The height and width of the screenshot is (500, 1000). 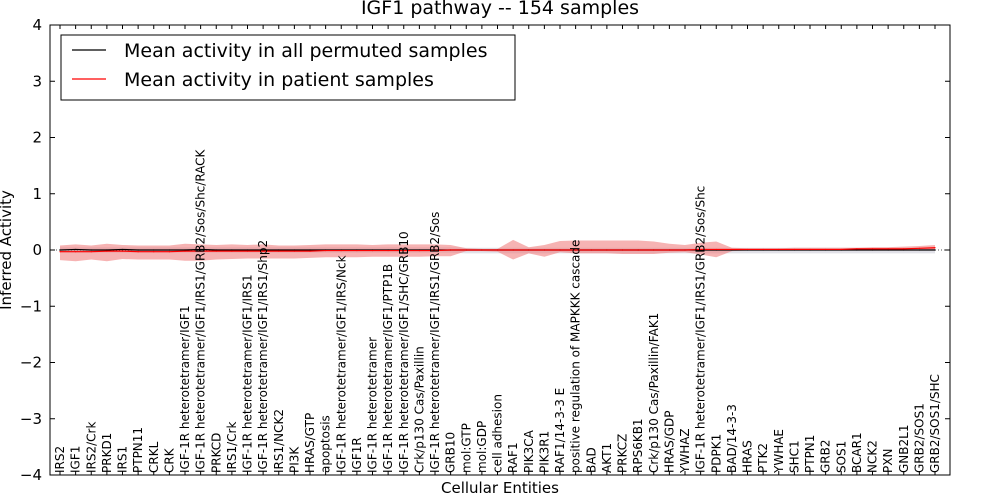 What do you see at coordinates (732, 438) in the screenshot?
I see `x-tick-label-43: BAD/14-3-3` at bounding box center [732, 438].